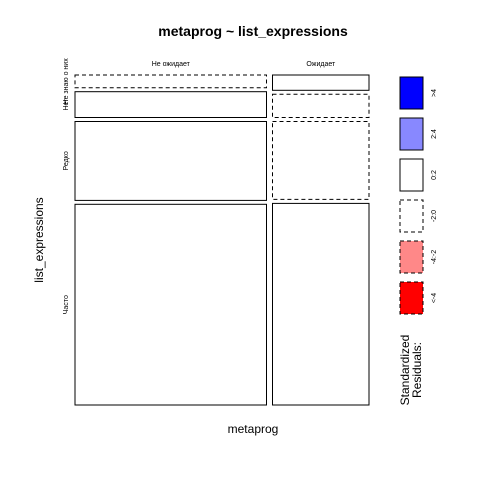 This screenshot has height=480, width=480. I want to click on row-label-0: Не знаю о них, so click(66, 81).